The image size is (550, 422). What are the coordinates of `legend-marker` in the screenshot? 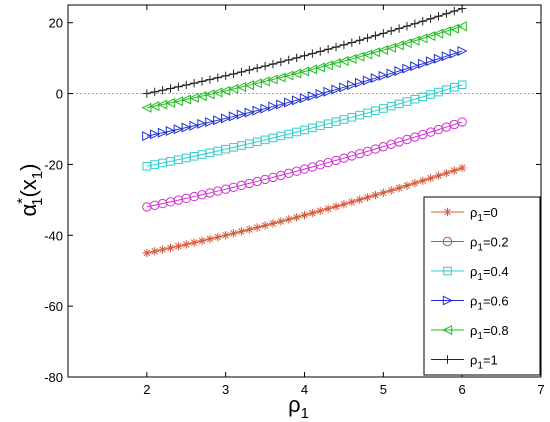 It's located at (447, 330).